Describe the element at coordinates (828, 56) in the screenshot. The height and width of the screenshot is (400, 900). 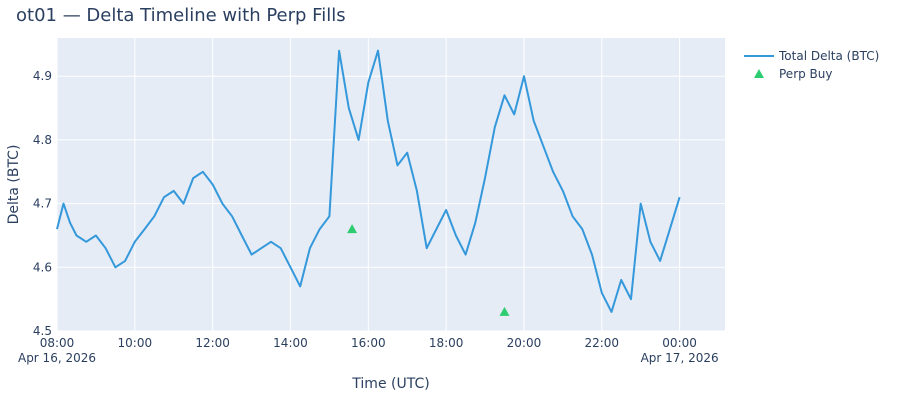
I see `legend-label: Total Delta (BTC)` at that location.